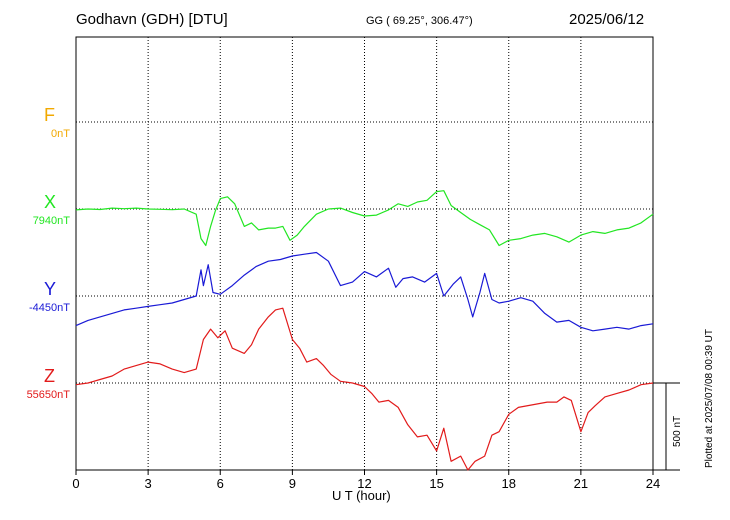  I want to click on x-axis-ticks: 0 3 6 9 12 15 18 21 24, so click(366, 480).